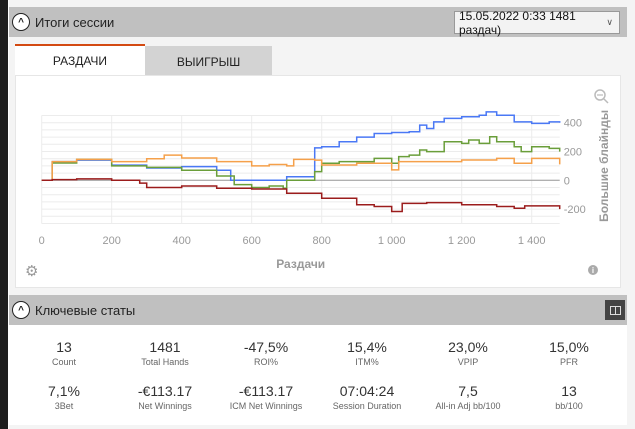  I want to click on stat-net-winnings: -€113.17 Net Winnings, so click(165, 397).